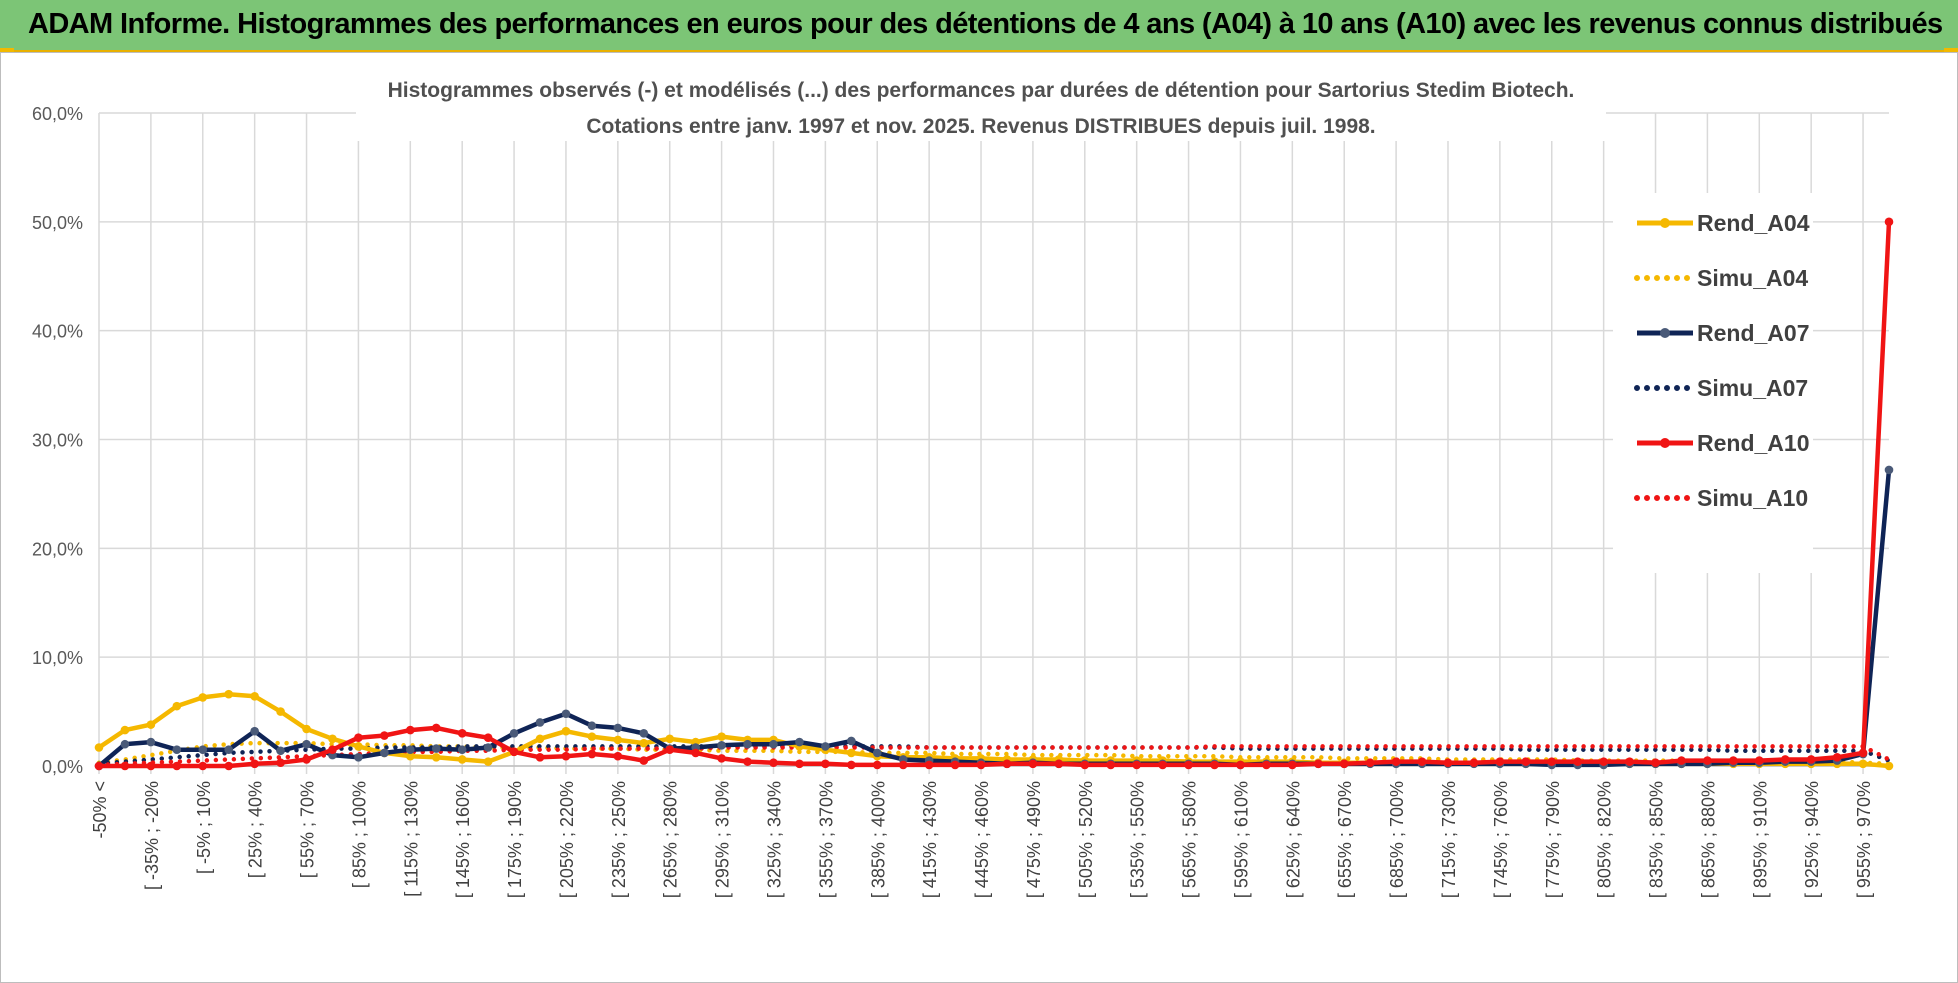 The image size is (1958, 983). Describe the element at coordinates (7, 50) in the screenshot. I see `corner-mark` at that location.